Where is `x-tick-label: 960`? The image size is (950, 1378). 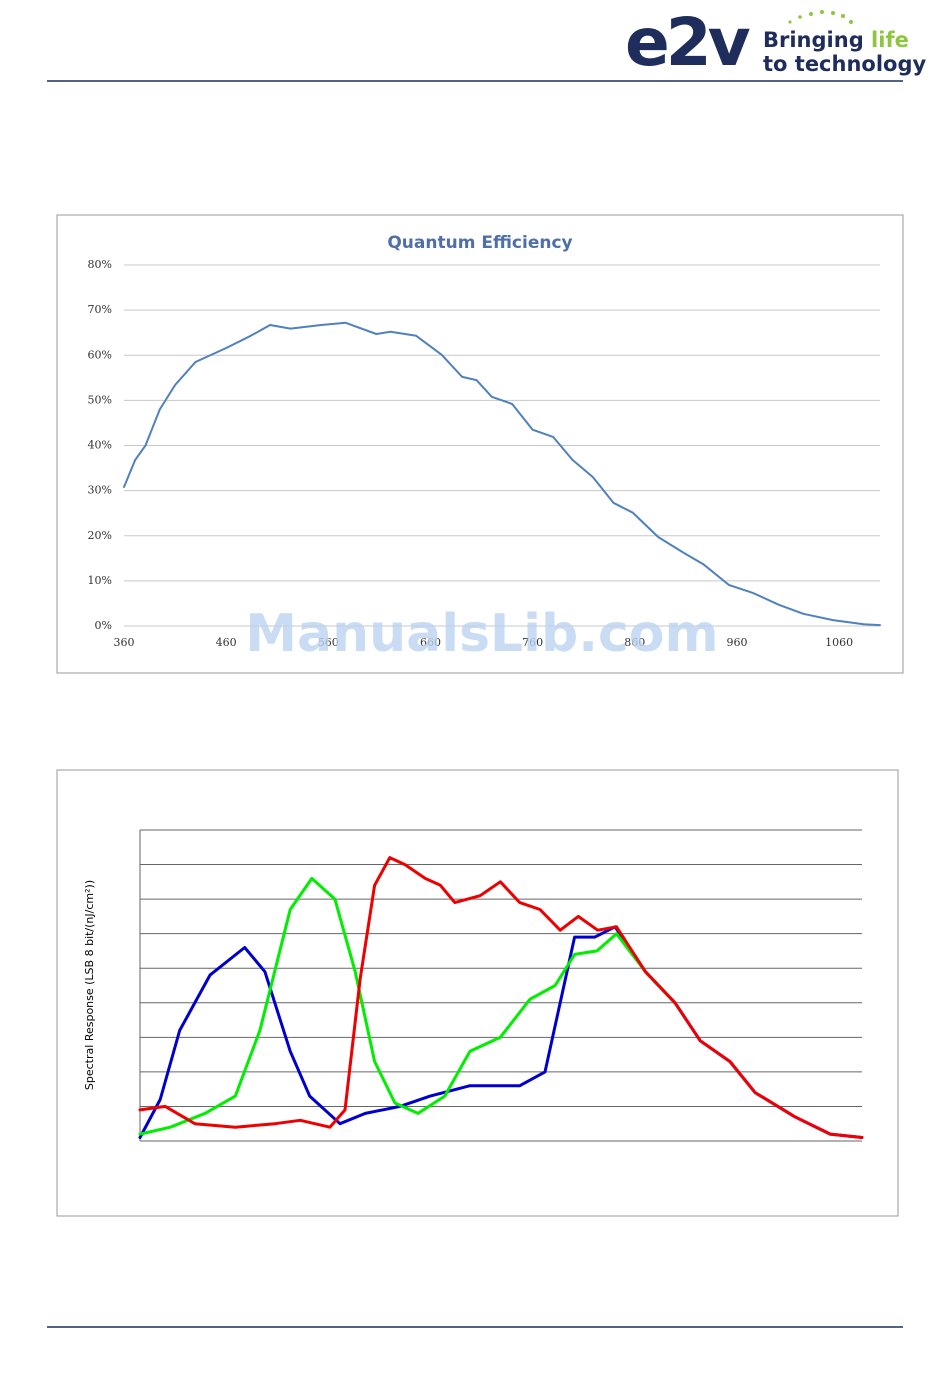 x-tick-label: 960 is located at coordinates (736, 642).